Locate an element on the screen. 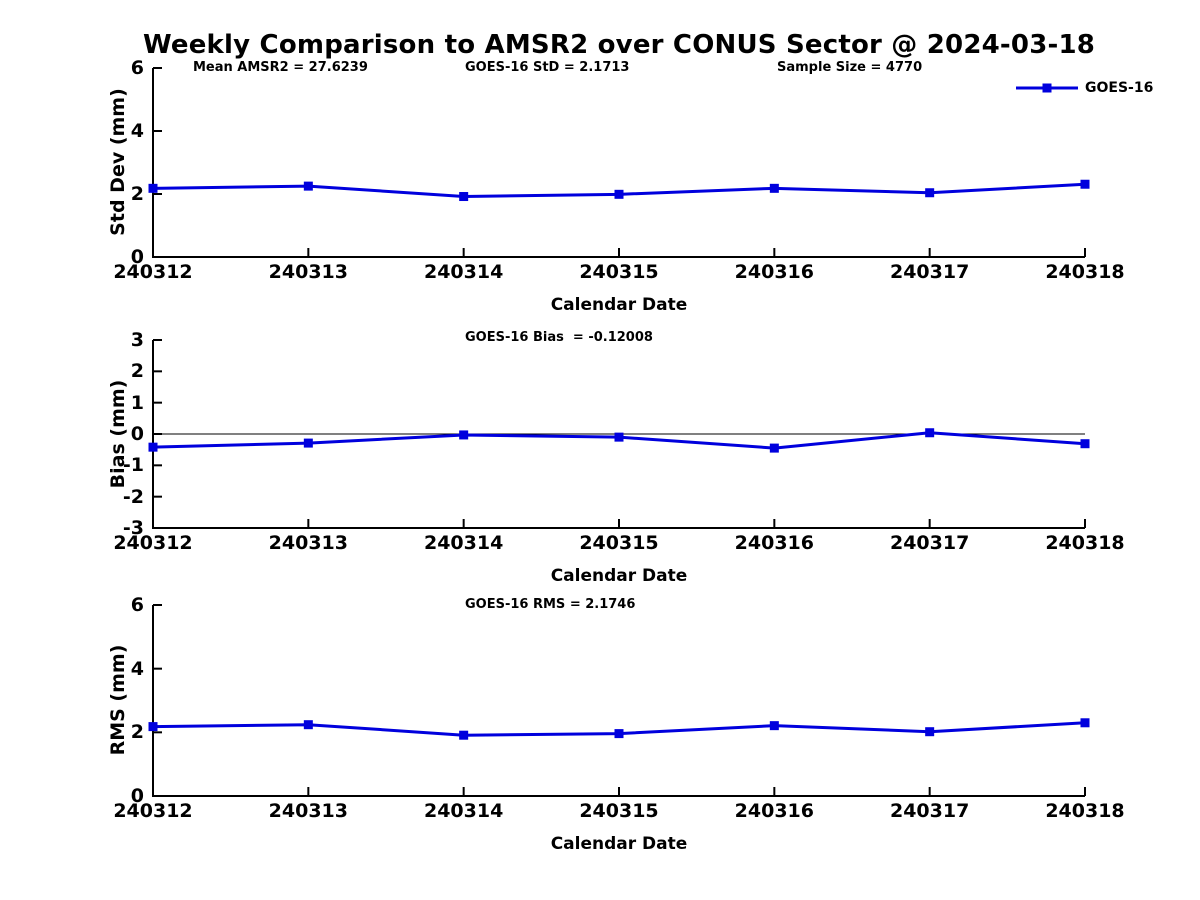  y-tick-label: -3 is located at coordinates (133, 528).